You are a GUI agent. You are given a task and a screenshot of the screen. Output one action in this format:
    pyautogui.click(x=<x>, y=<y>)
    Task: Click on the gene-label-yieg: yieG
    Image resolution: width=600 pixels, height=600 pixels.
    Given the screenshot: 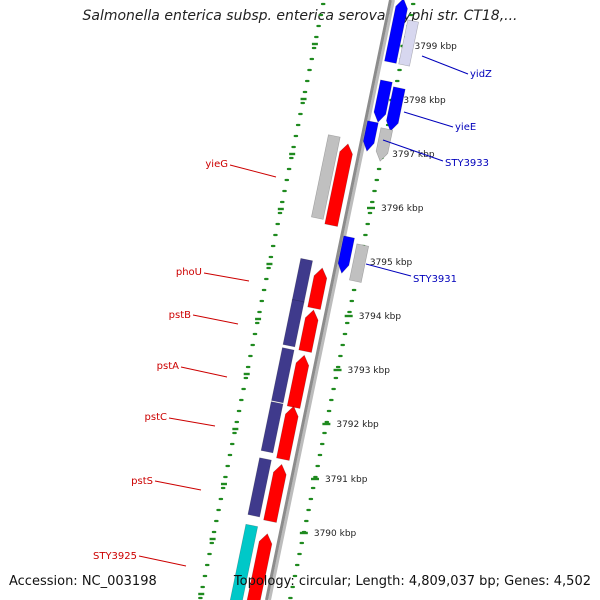 What is the action you would take?
    pyautogui.click(x=216, y=164)
    